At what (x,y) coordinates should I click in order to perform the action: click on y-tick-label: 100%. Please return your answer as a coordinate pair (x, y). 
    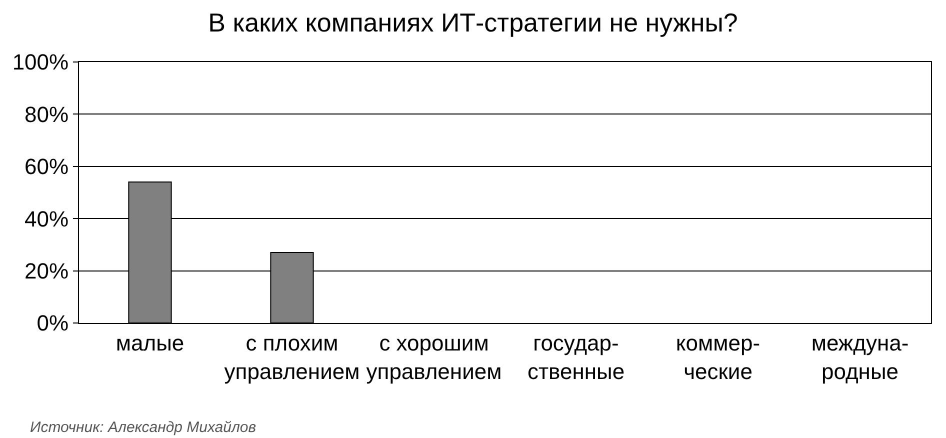
    Looking at the image, I should click on (40, 62).